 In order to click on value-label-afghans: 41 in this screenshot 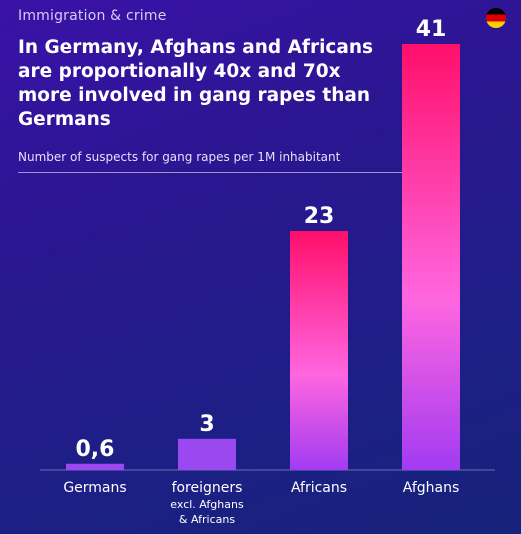, I will do `click(431, 29)`.